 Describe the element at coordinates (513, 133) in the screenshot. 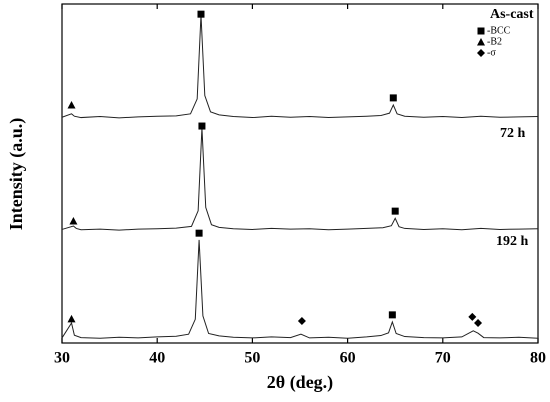

I see `series-label: 72 h` at that location.